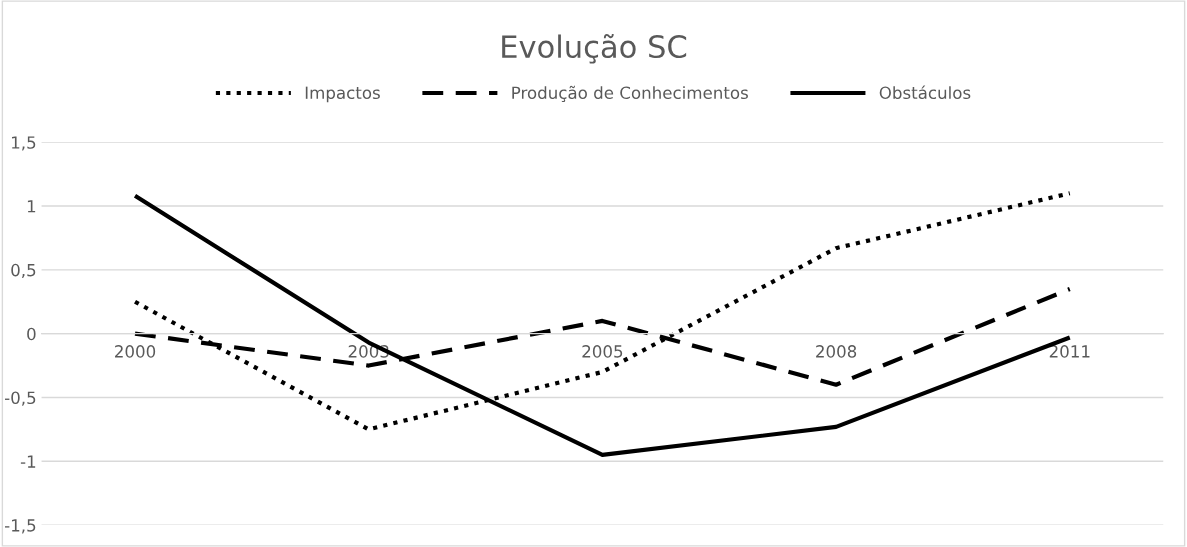 The image size is (1187, 547). I want to click on y-tick-label: -1, so click(28, 461).